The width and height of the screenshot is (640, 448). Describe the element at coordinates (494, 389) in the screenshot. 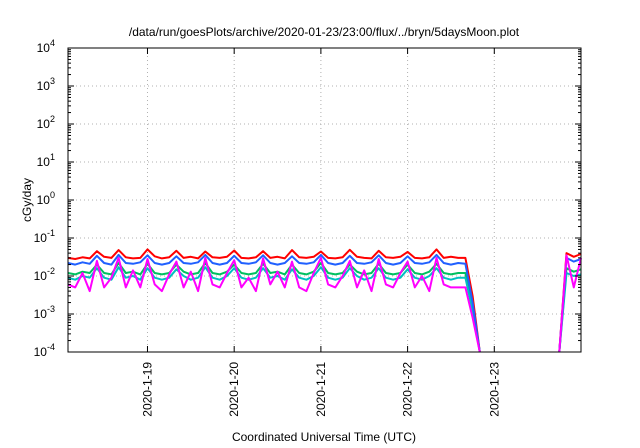

I see `x-tick-label: 2020-1-23` at that location.